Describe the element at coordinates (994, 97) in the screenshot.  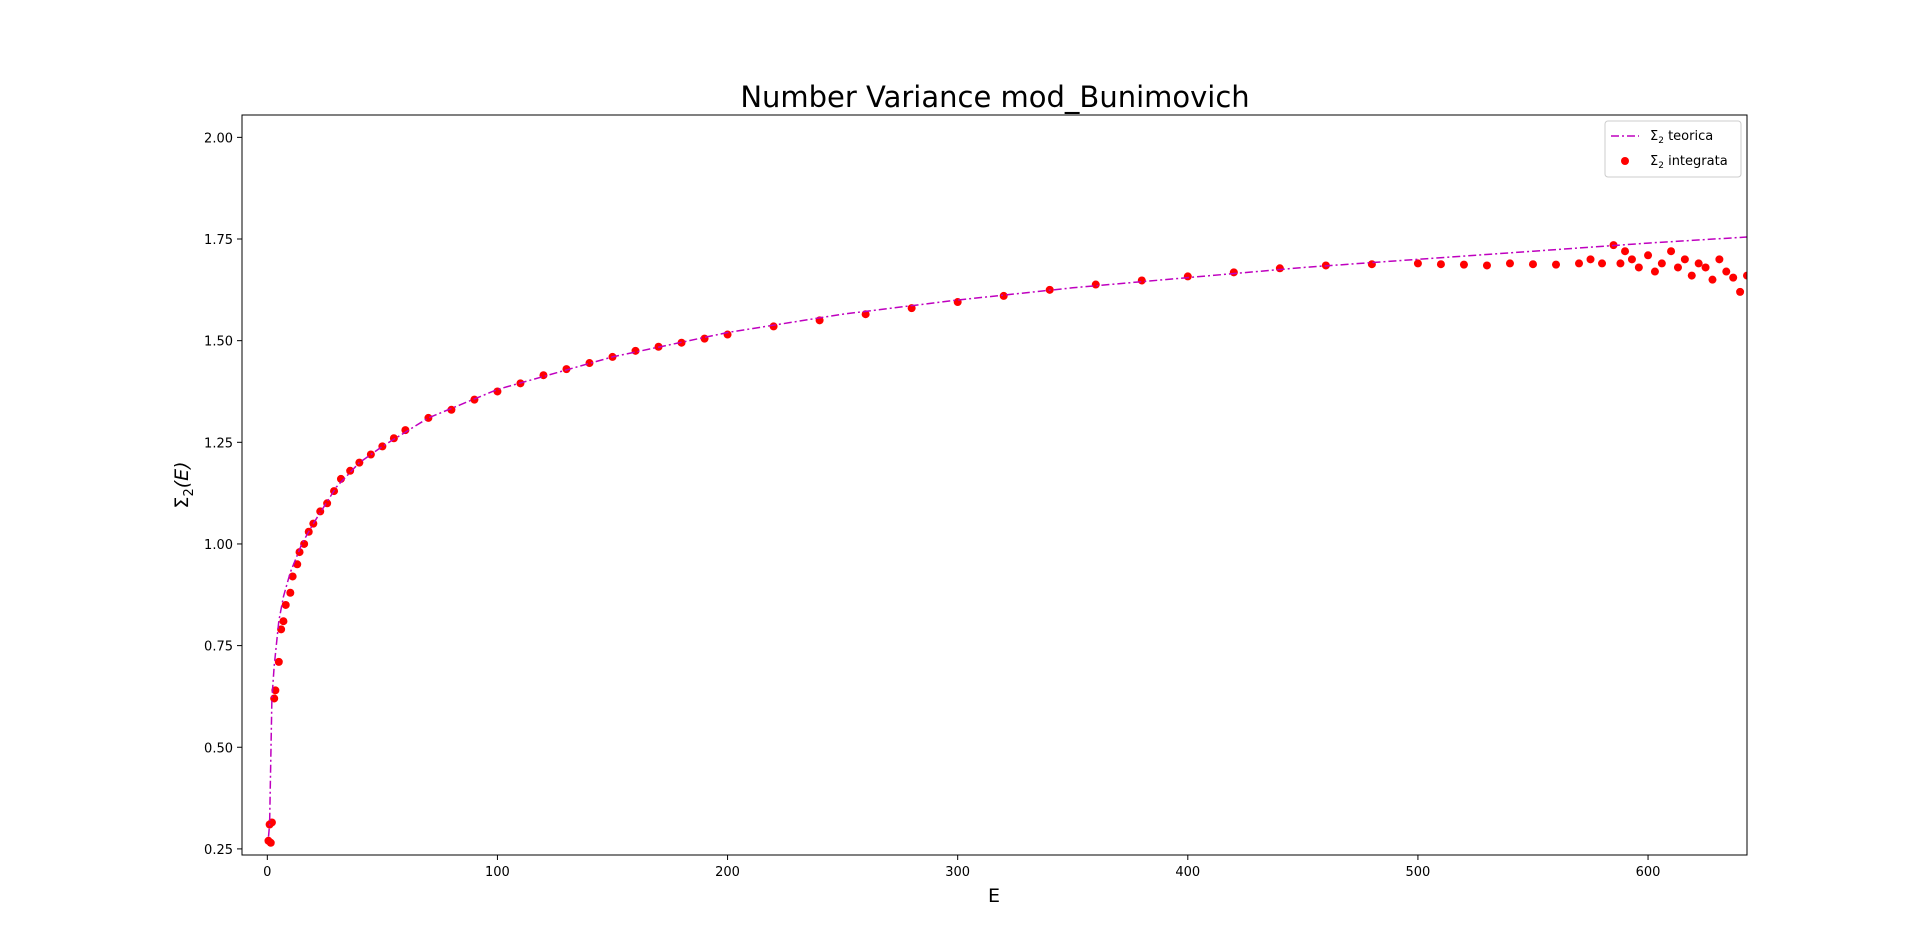
I see `chart-title: Number Variance mod_Bunimovich` at that location.